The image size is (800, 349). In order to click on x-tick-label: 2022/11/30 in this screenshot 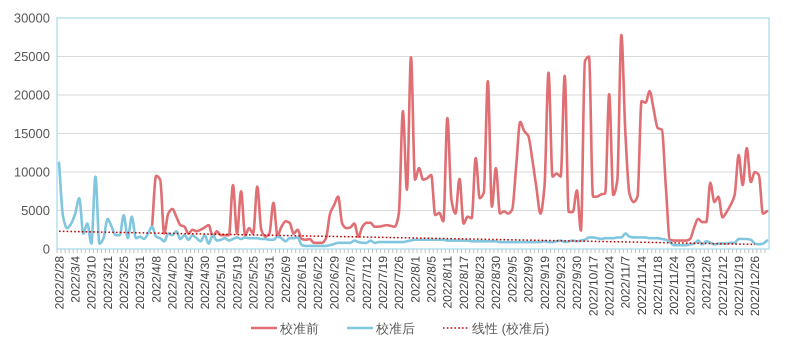, I will do `click(690, 286)`.